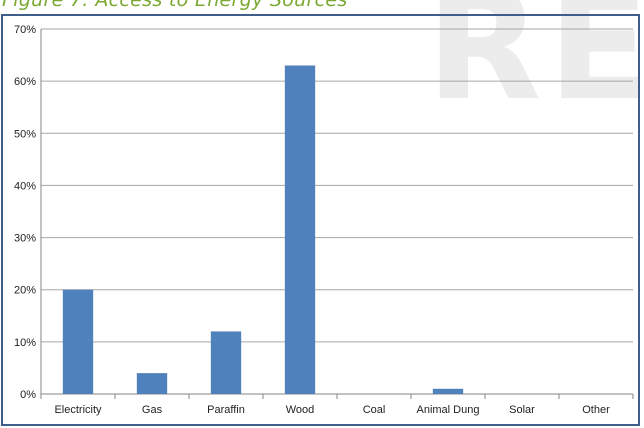 This screenshot has width=644, height=428. I want to click on y-tick-label: 60%, so click(25, 82).